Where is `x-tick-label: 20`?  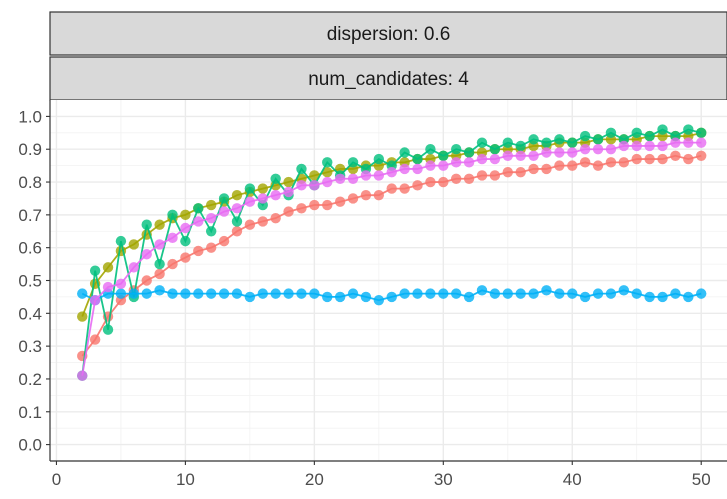 x-tick-label: 20 is located at coordinates (314, 479).